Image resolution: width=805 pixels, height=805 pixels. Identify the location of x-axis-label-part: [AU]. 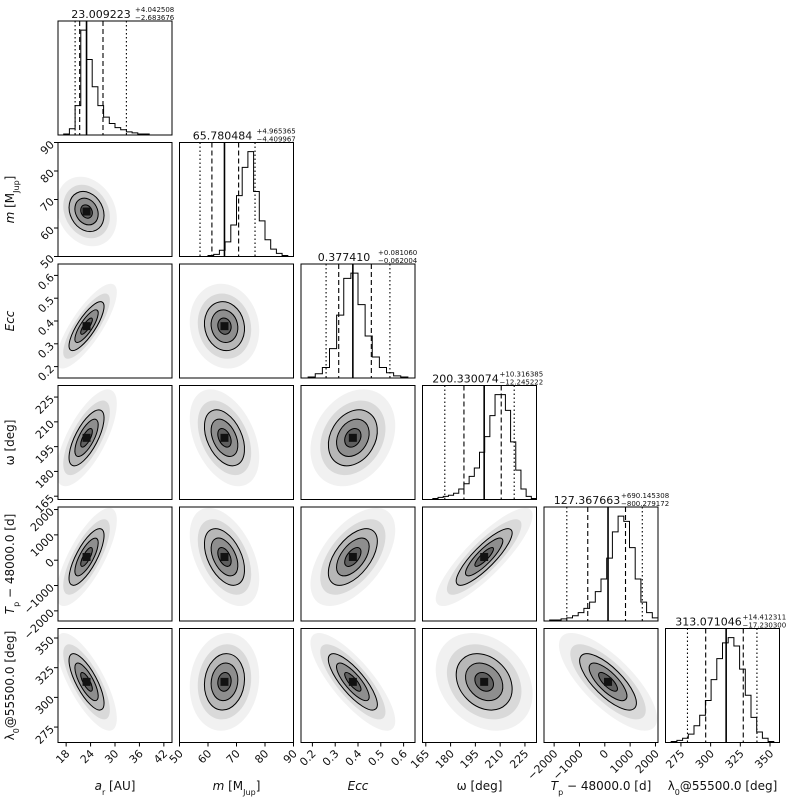
(120, 786).